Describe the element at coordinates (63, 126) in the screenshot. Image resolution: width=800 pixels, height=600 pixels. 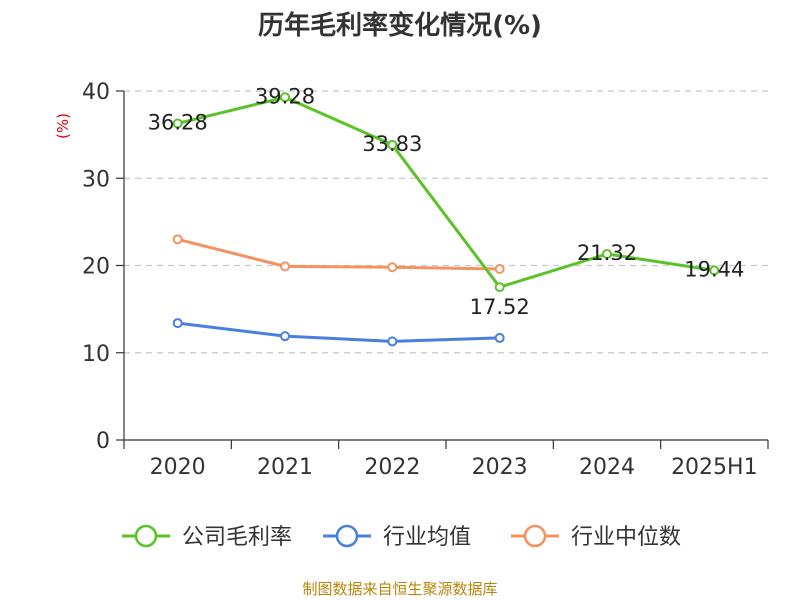
I see `y-axis-label: (%)` at that location.